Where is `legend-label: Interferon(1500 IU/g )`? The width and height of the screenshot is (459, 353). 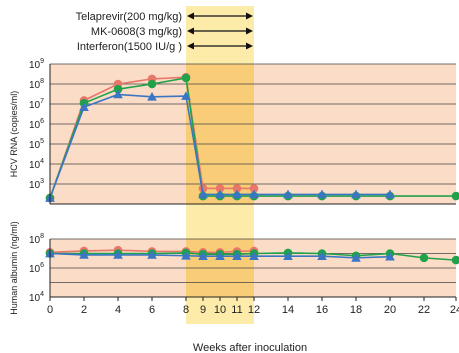 legend-label: Interferon(1500 IU/g ) is located at coordinates (129, 47).